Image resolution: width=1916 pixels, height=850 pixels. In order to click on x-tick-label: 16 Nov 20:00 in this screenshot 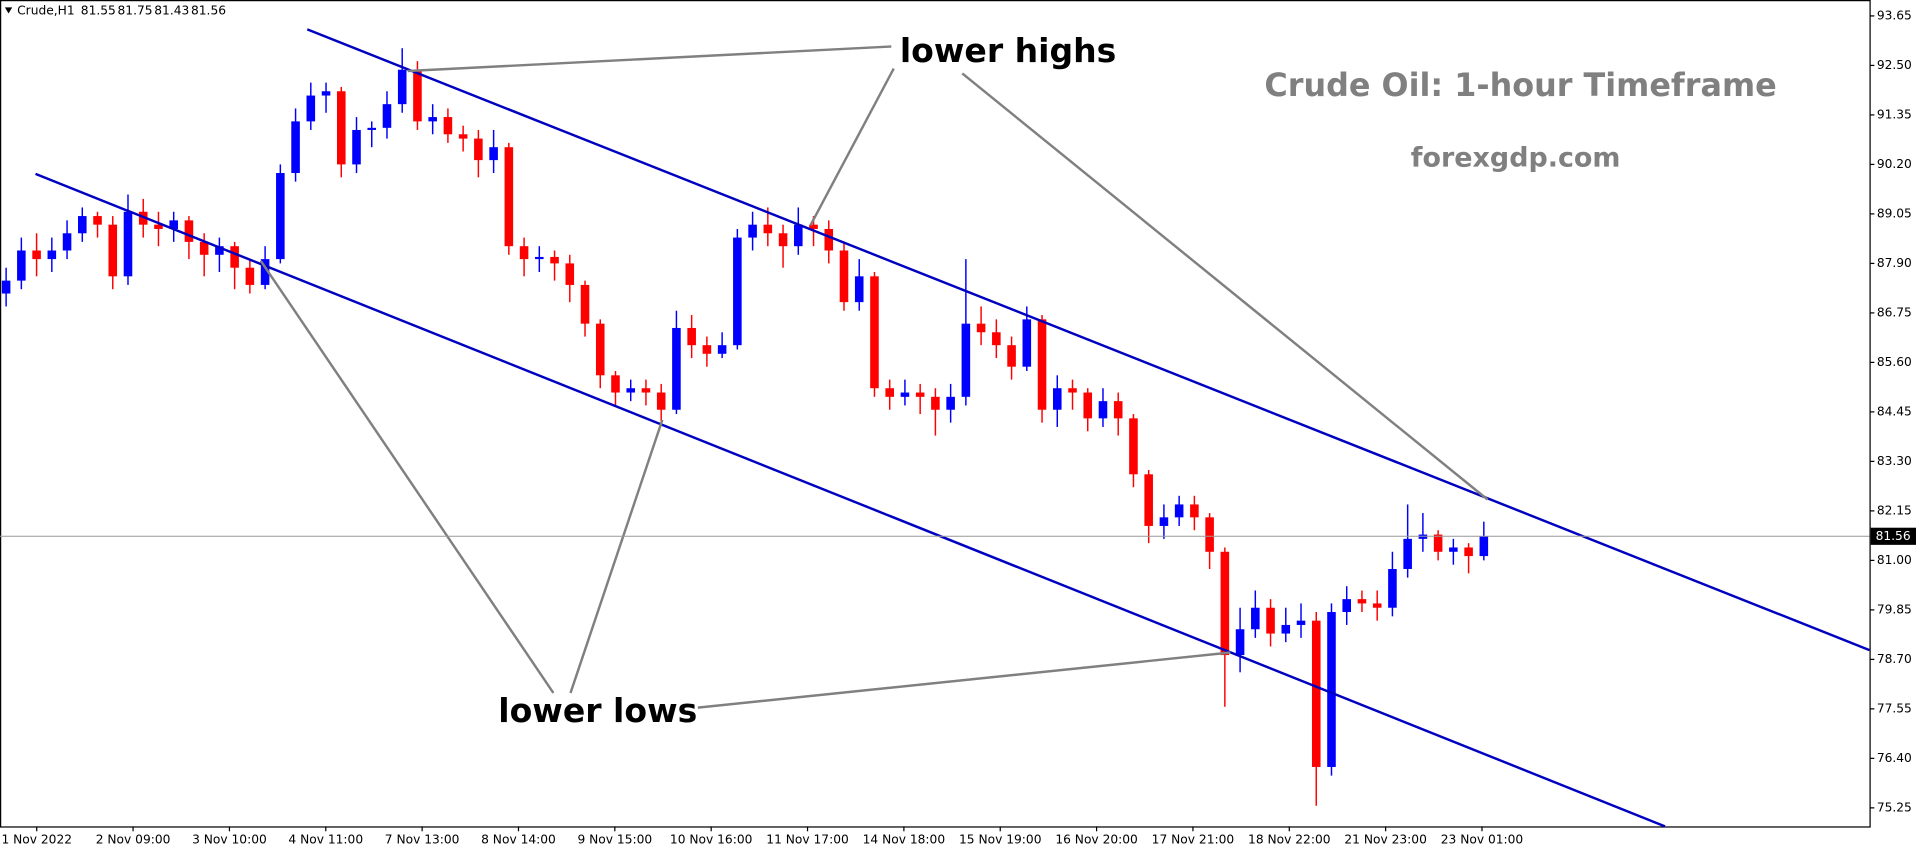, I will do `click(1096, 839)`.